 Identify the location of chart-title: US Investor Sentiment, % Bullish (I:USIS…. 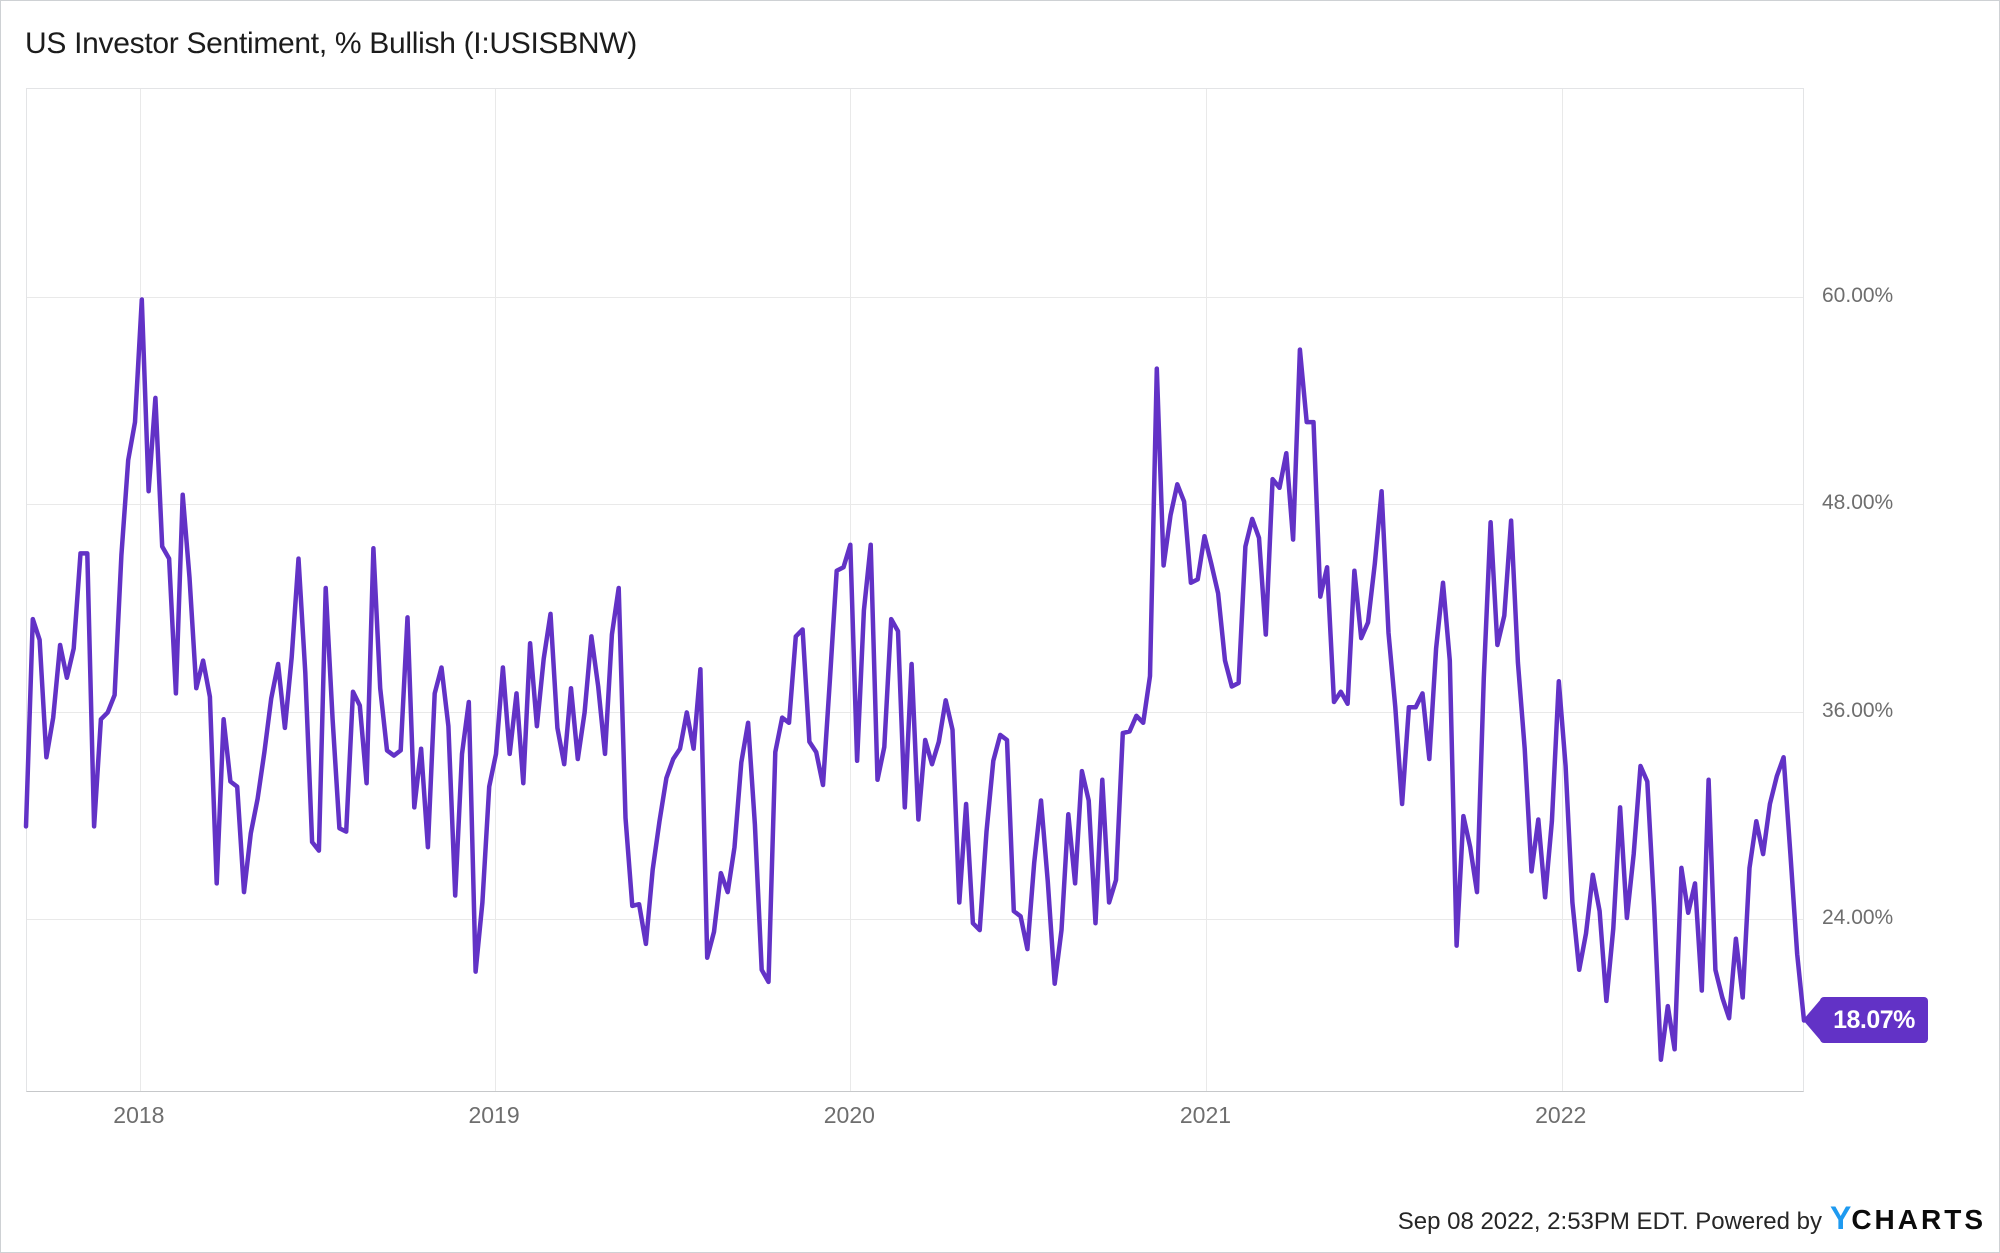
(331, 43).